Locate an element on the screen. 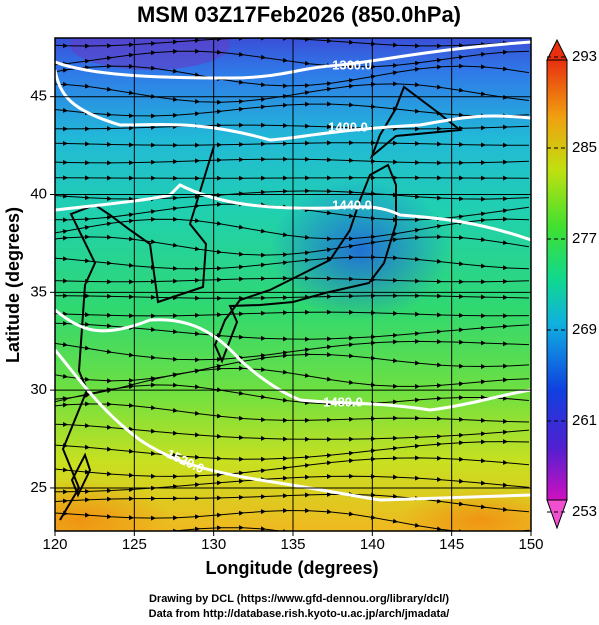  x-tick-label: 125 is located at coordinates (134, 544).